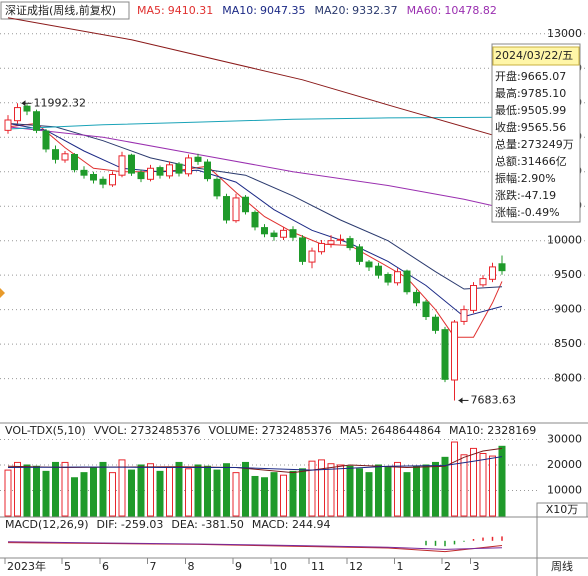 Image resolution: width=588 pixels, height=576 pixels. I want to click on x-tick-label: 5, so click(67, 566).